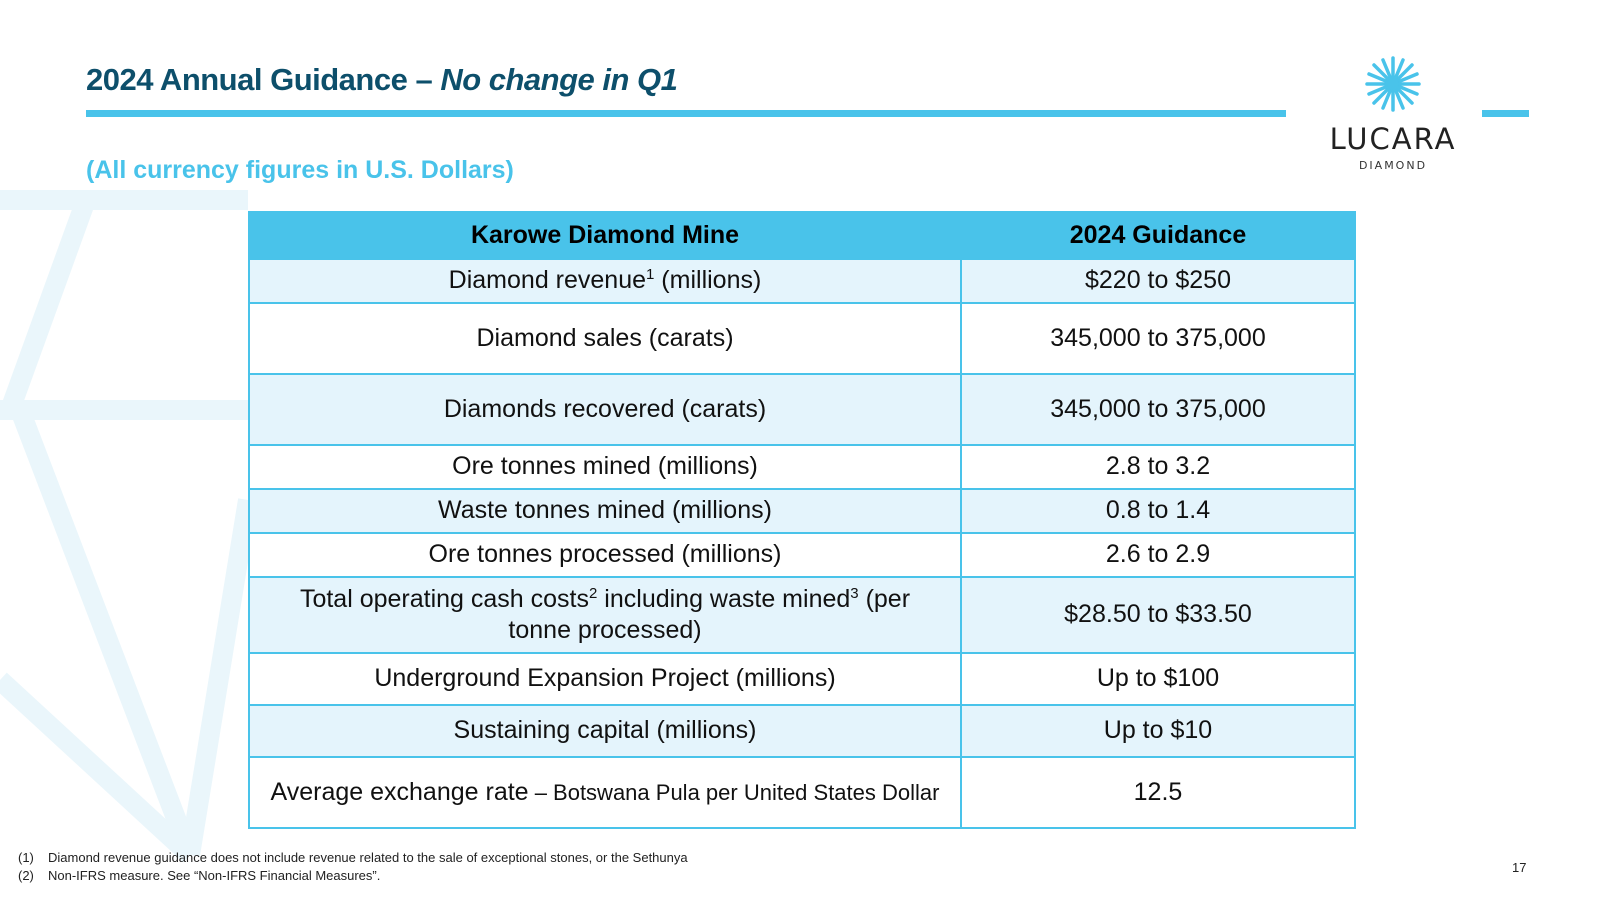 The height and width of the screenshot is (900, 1600). What do you see at coordinates (1519, 867) in the screenshot?
I see `page-number: 17` at bounding box center [1519, 867].